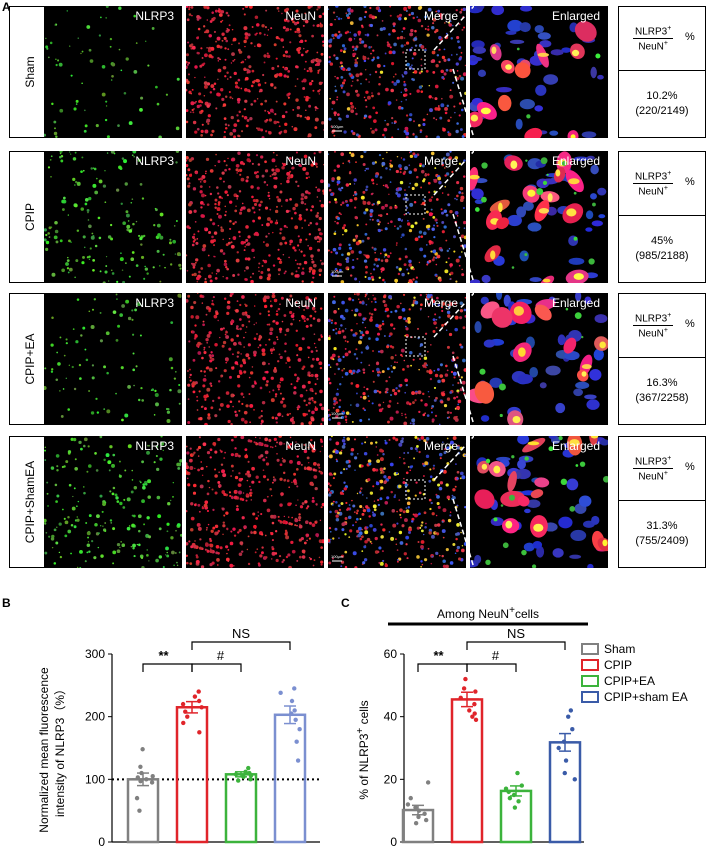  I want to click on ratio-percent: 31.3%, so click(662, 526).